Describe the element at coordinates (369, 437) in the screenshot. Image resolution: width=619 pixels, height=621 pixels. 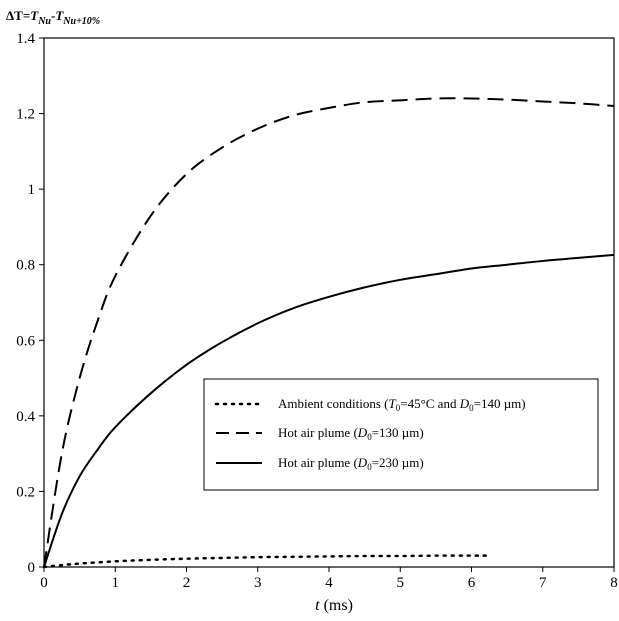
I see `legend-130-Dsub: 0` at that location.